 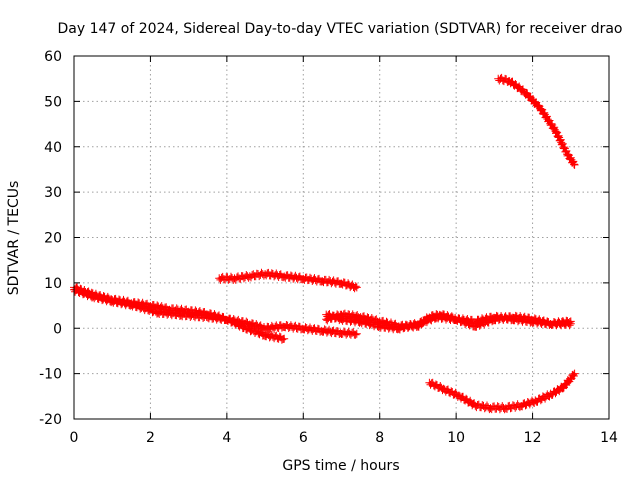 I want to click on series-track-c, so click(x=288, y=280).